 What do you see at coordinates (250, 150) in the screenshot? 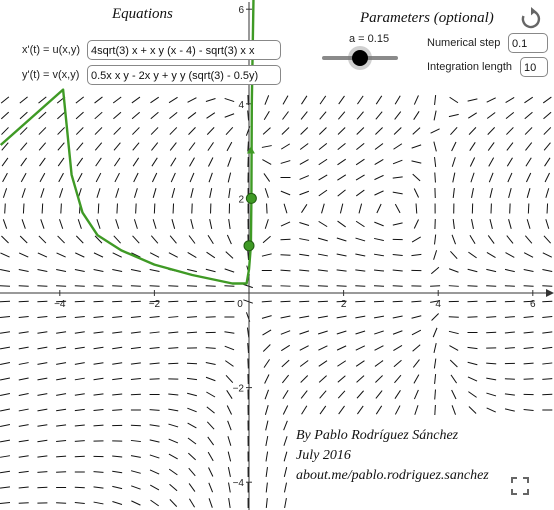
I see `trajectory-arrow` at bounding box center [250, 150].